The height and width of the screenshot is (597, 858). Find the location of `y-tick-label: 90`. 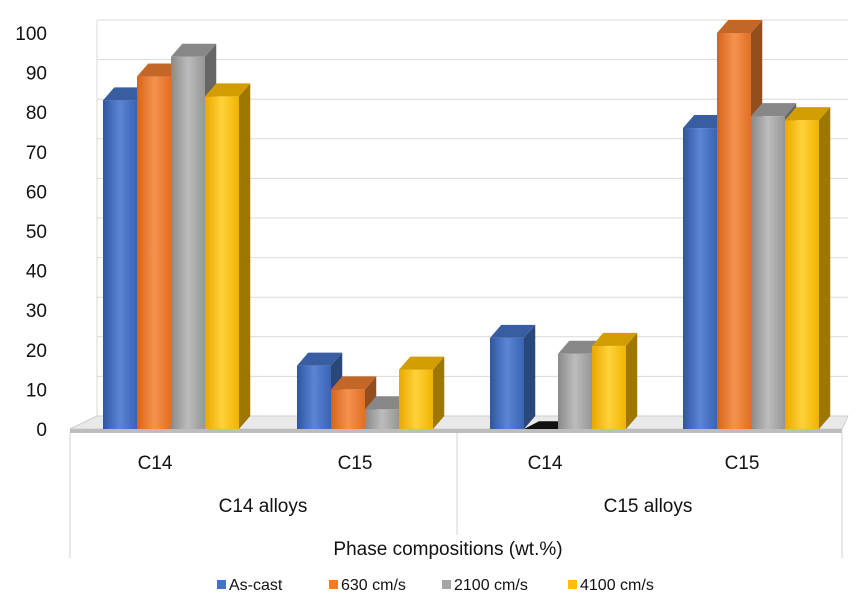

y-tick-label: 90 is located at coordinates (36, 74).